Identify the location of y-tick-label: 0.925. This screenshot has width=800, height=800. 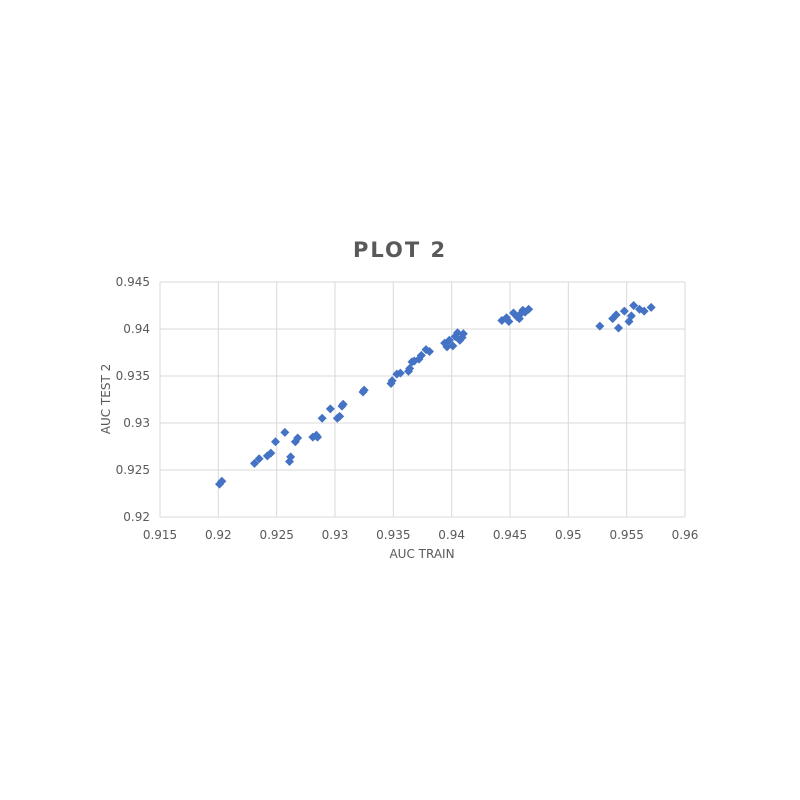
(133, 470).